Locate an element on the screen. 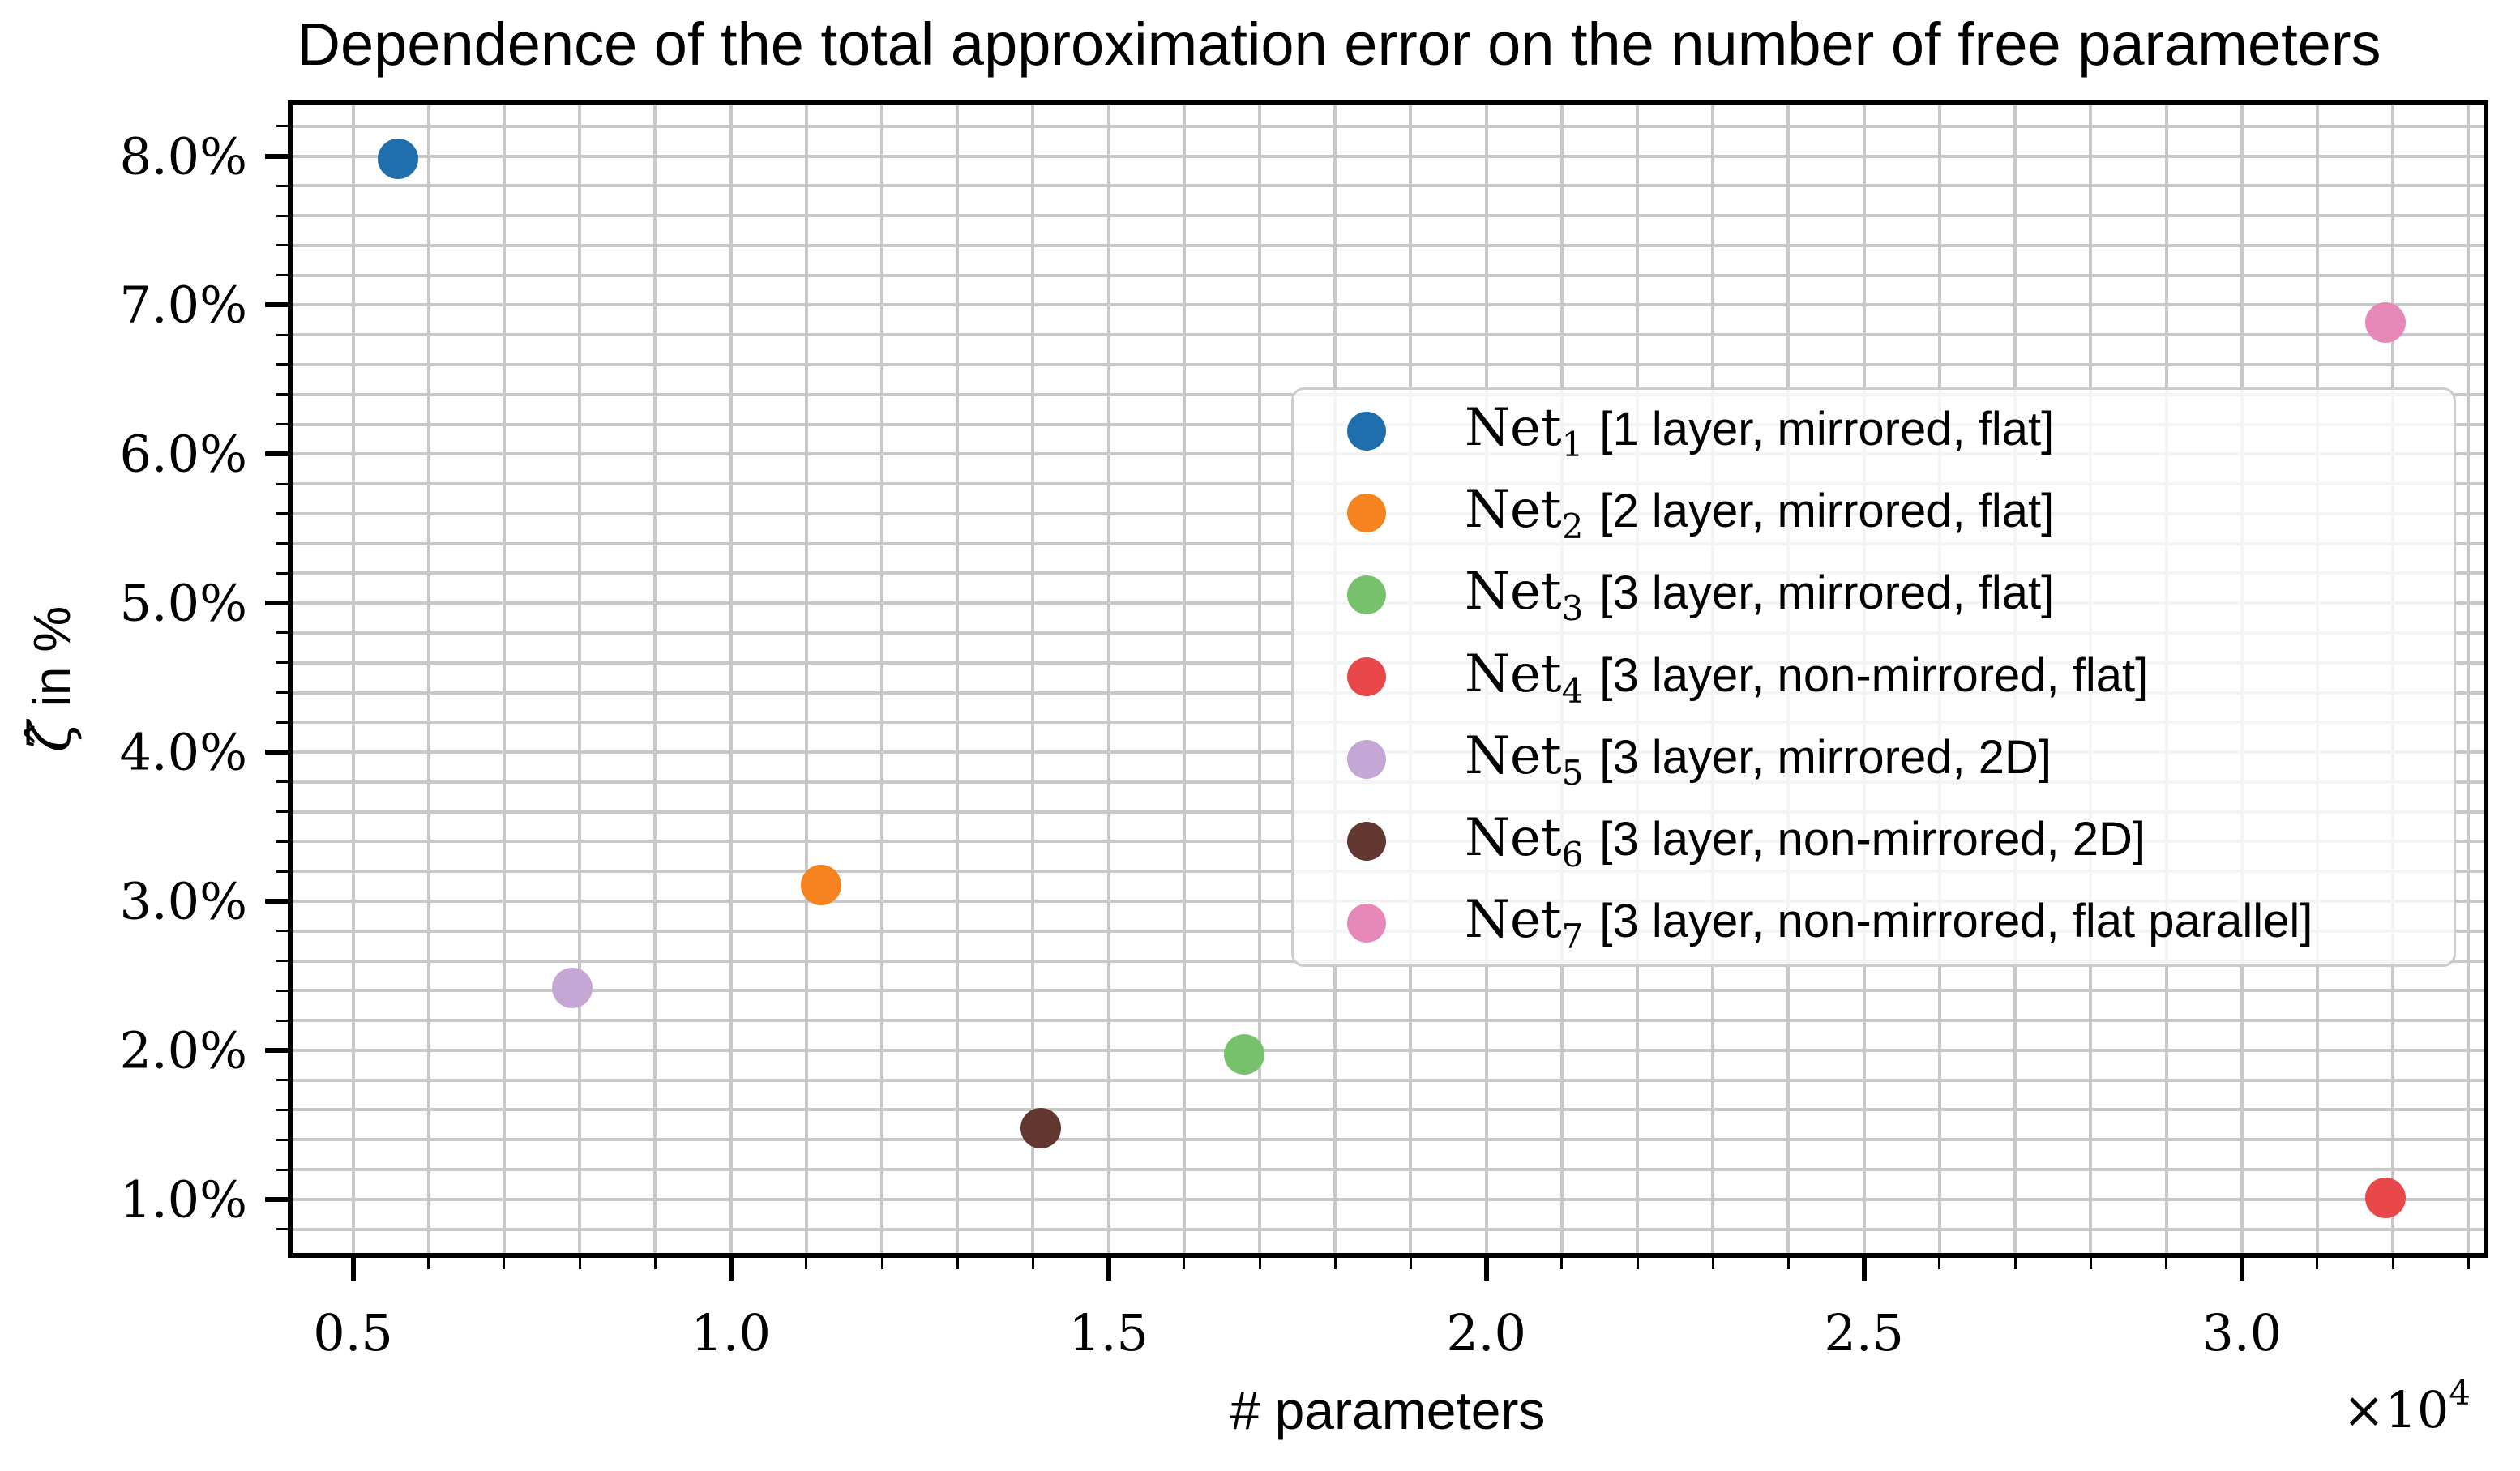  y-axis-label-units: in % is located at coordinates (52, 663).